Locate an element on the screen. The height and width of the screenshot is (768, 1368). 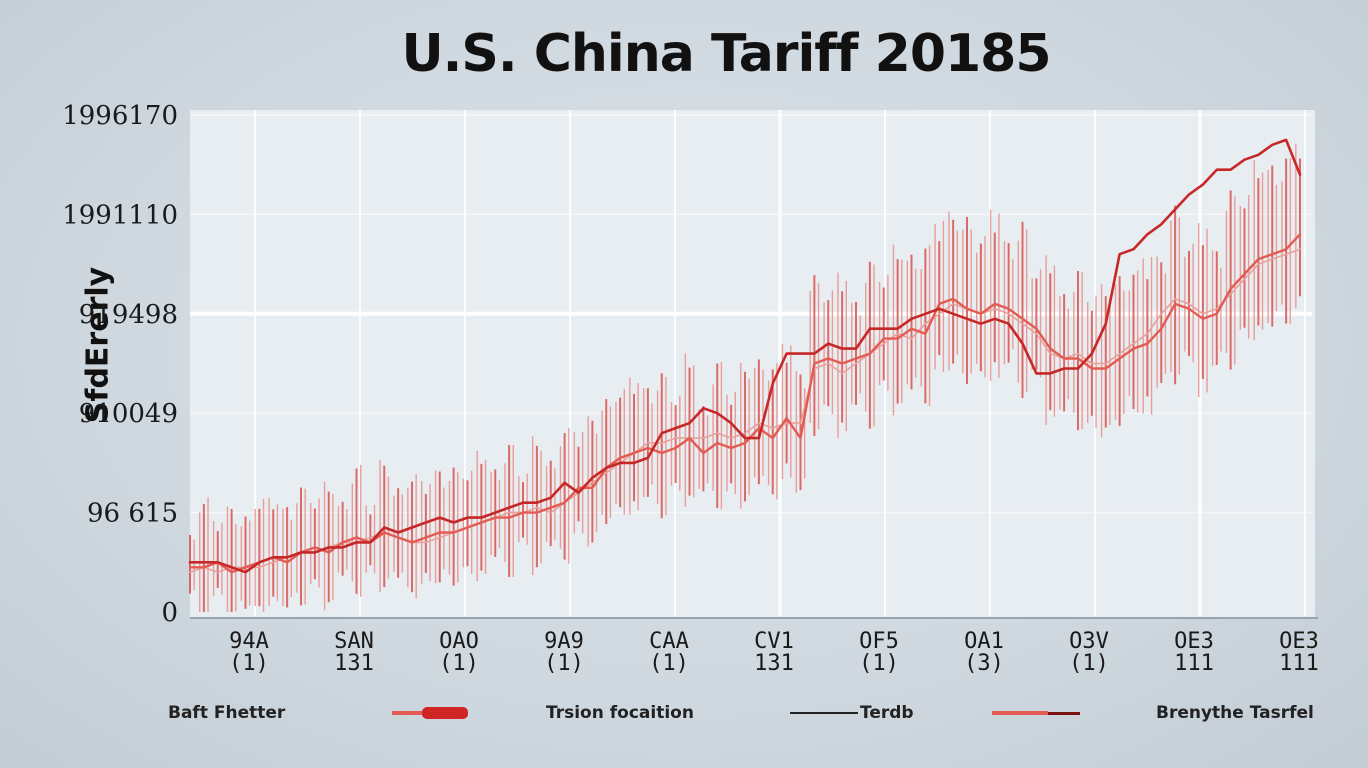
legend-label: Baft Fhetter is located at coordinates (227, 713).